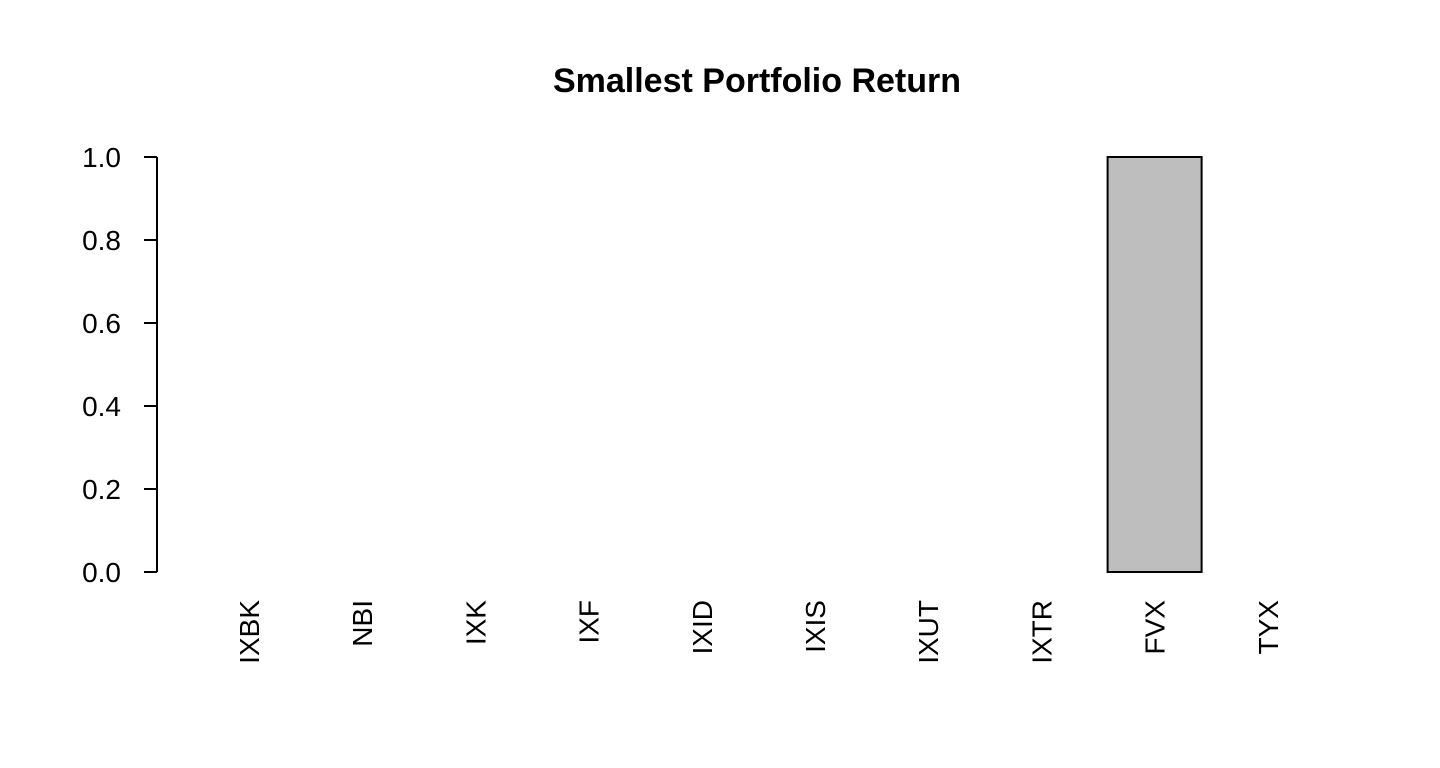  Describe the element at coordinates (362, 623) in the screenshot. I see `x-tick-label: NBI` at that location.